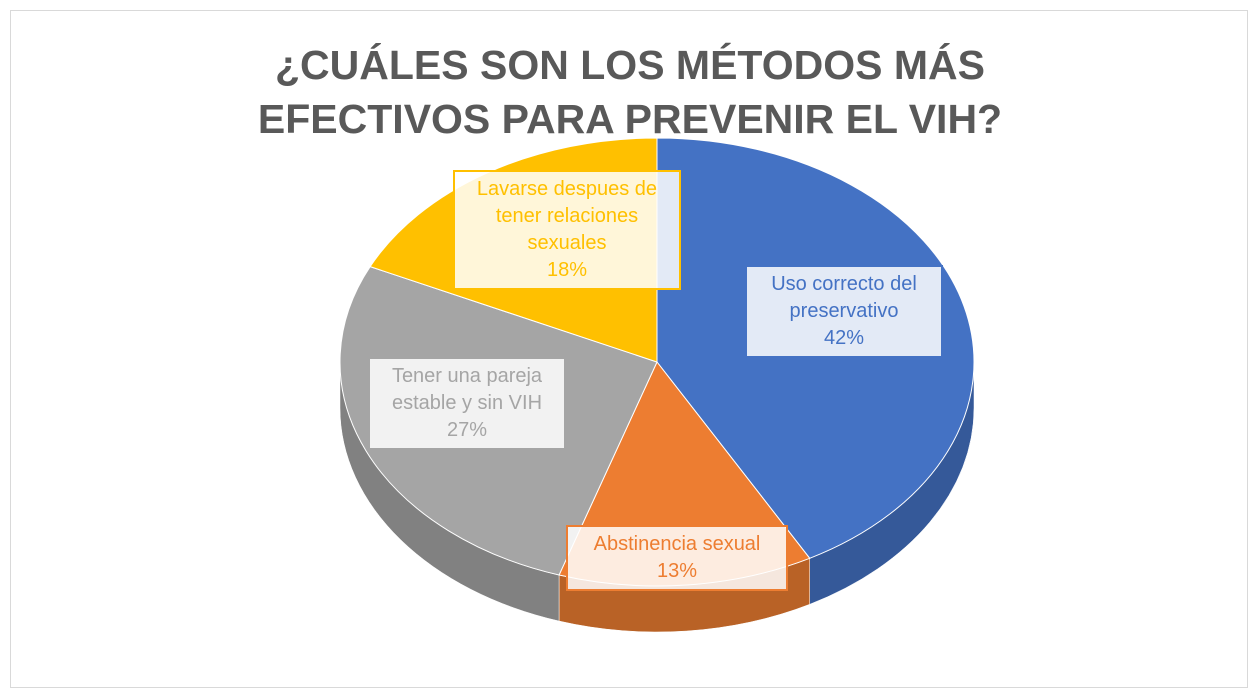  Describe the element at coordinates (467, 389) in the screenshot. I see `category-label: Tener una pareja estable y sin VIH` at that location.